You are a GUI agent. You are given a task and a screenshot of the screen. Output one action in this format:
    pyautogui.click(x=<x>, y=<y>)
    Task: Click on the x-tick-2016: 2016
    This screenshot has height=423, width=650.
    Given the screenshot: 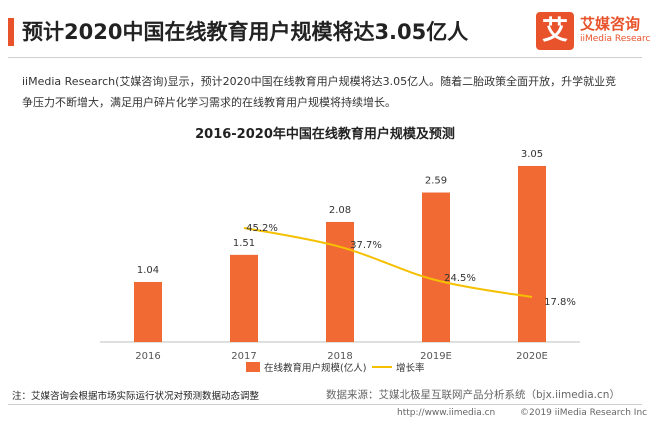 What is the action you would take?
    pyautogui.click(x=147, y=356)
    